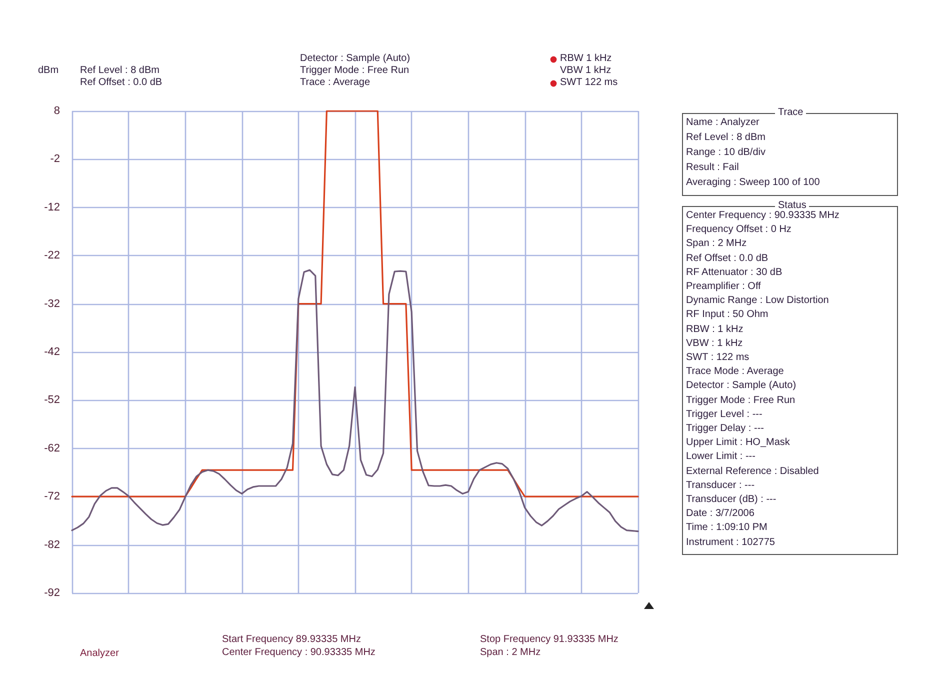 The width and height of the screenshot is (932, 698). Describe the element at coordinates (48, 71) in the screenshot. I see `y-axis-title: dBm` at that location.